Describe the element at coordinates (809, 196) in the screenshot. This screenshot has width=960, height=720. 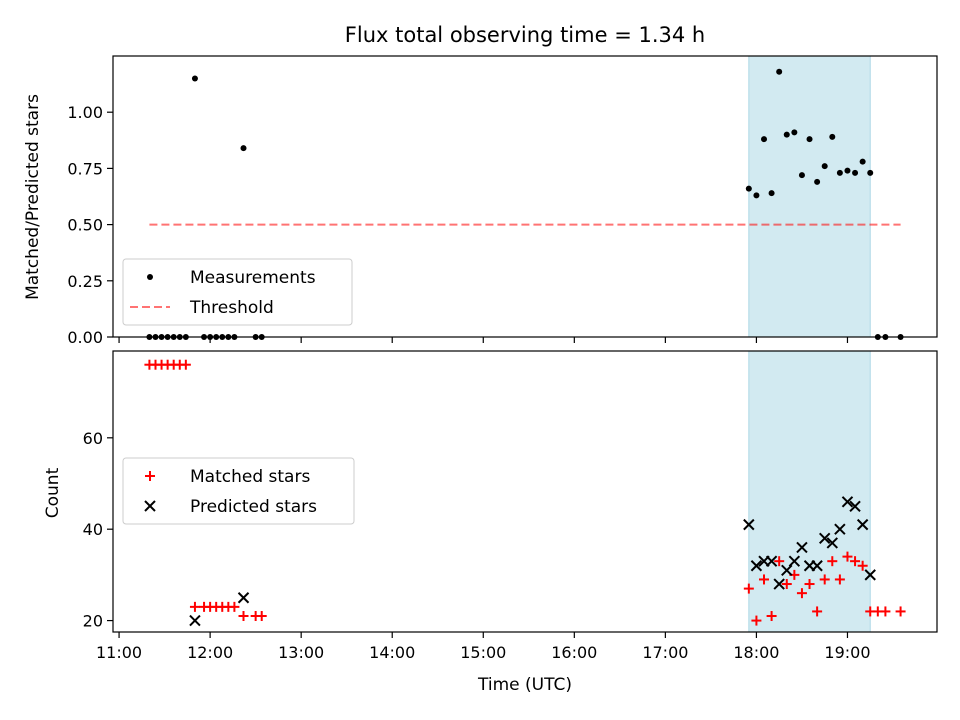
I see `top-highlight-span` at that location.